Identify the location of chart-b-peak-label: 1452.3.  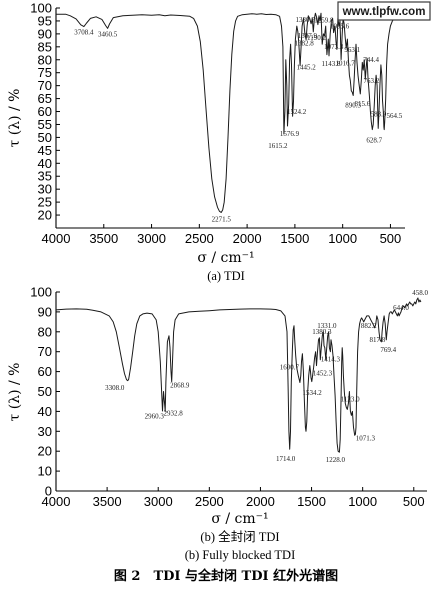
(323, 374).